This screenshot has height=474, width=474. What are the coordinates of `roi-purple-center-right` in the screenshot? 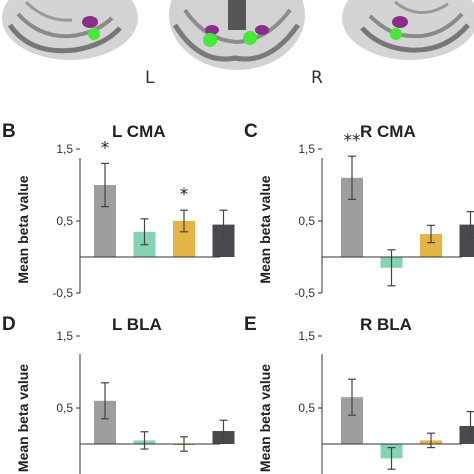 It's located at (262, 30).